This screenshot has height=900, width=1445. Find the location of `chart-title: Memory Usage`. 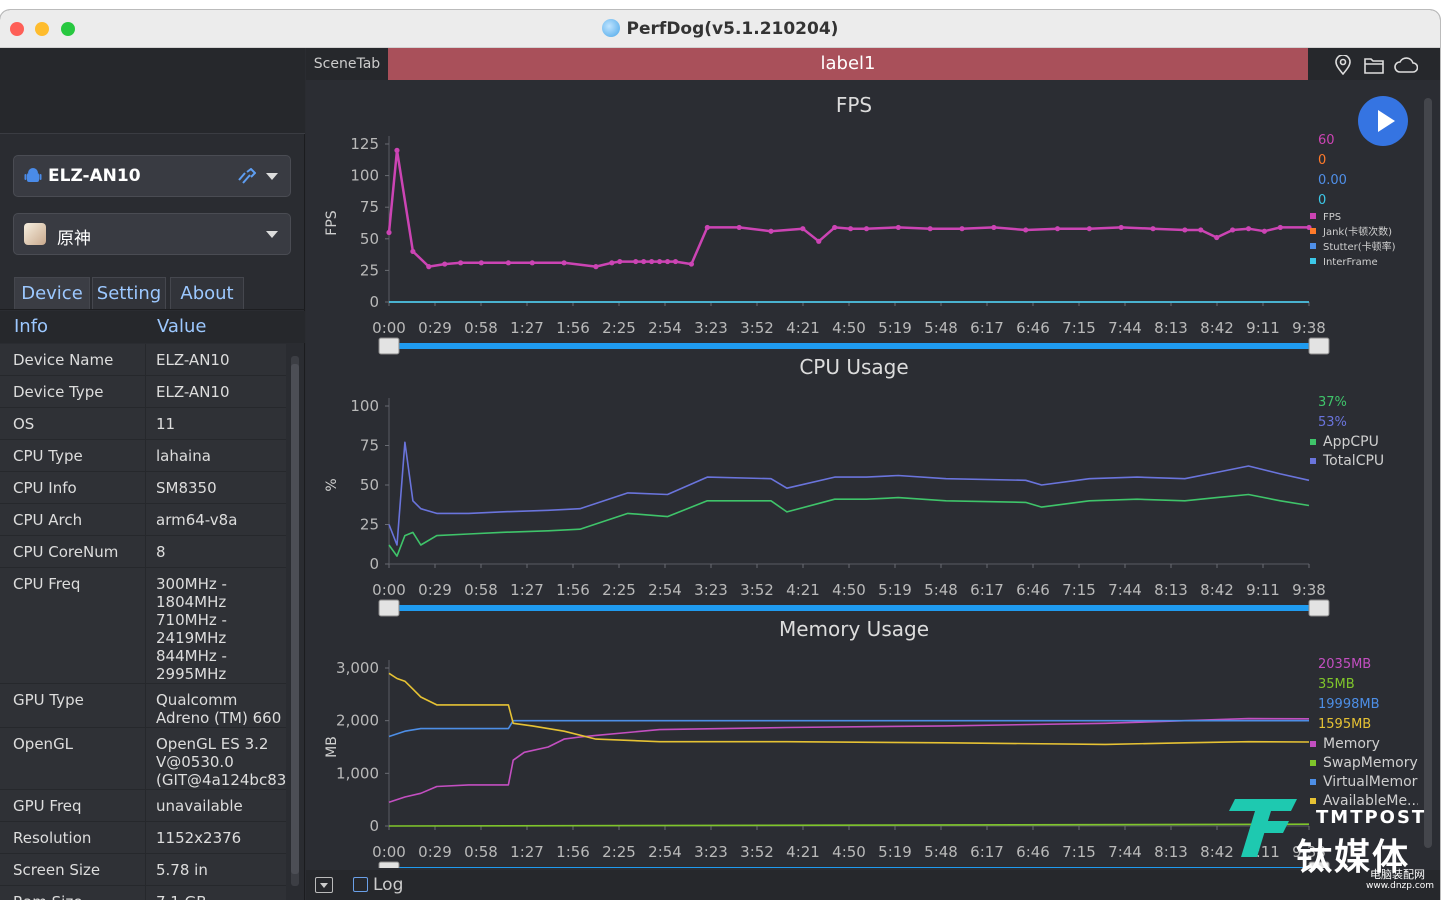

chart-title: Memory Usage is located at coordinates (854, 629).